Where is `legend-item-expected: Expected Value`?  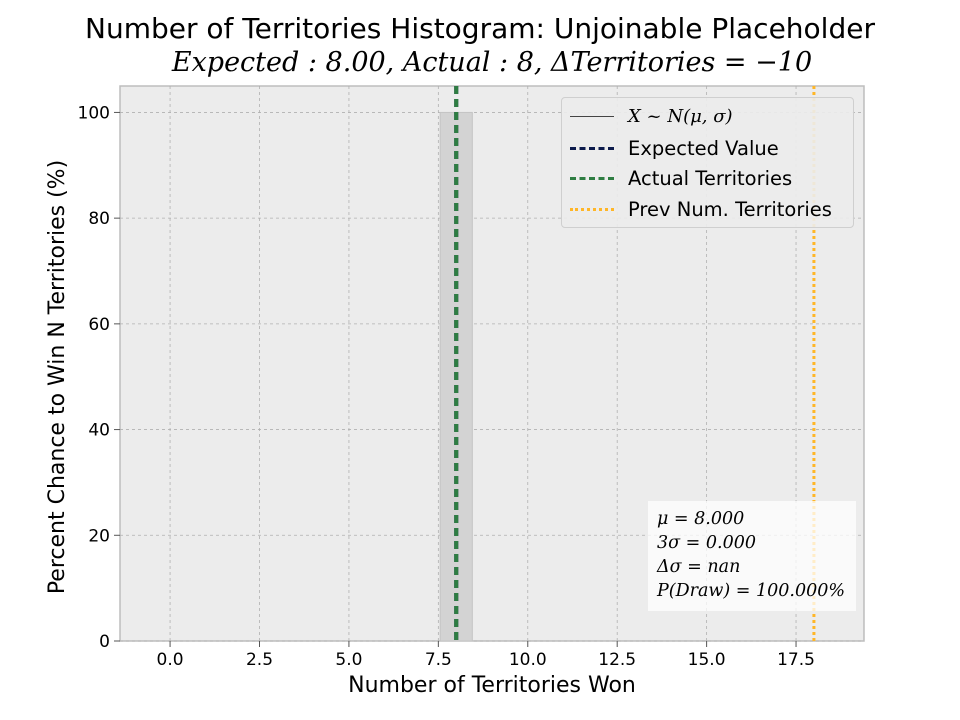 legend-item-expected: Expected Value is located at coordinates (674, 148).